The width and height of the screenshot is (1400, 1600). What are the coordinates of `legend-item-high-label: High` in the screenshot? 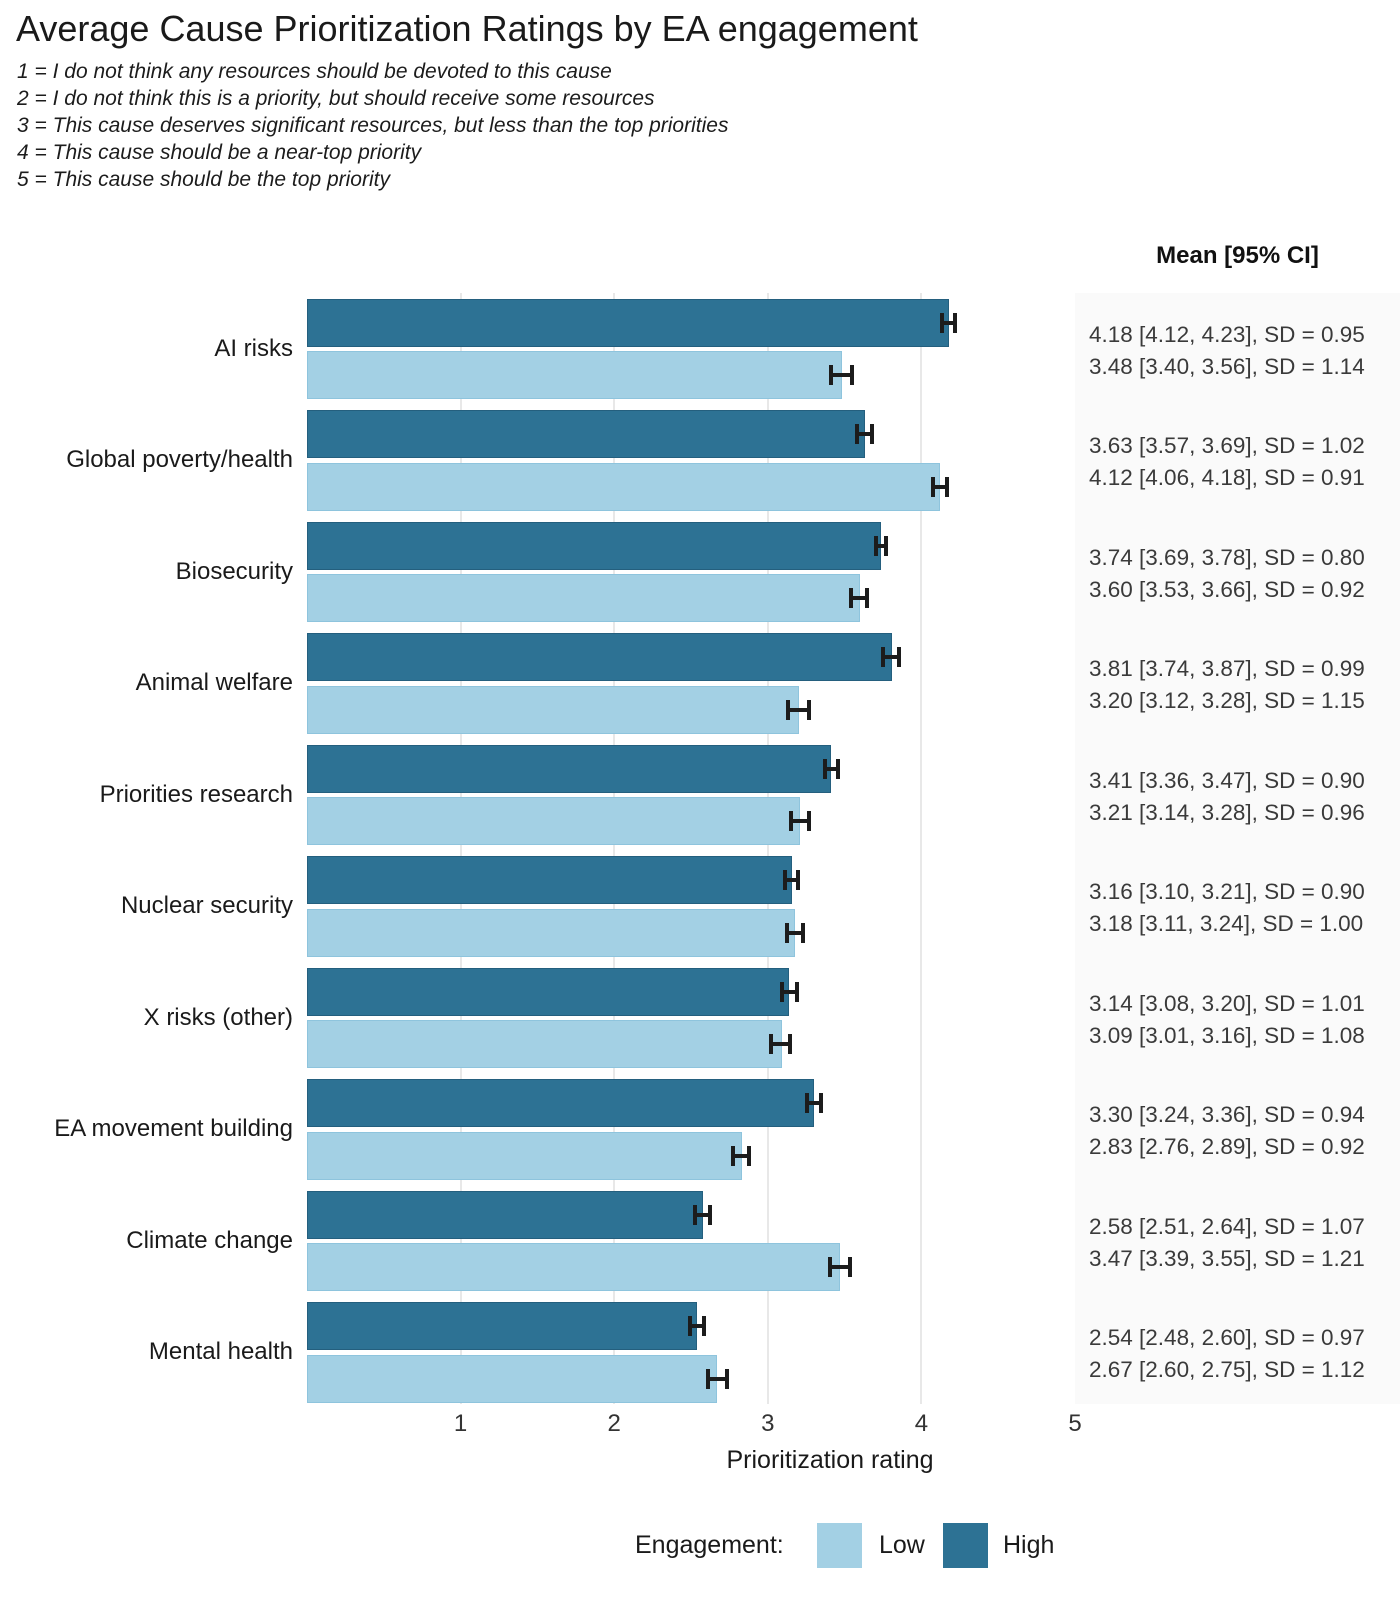 It's located at (1029, 1545).